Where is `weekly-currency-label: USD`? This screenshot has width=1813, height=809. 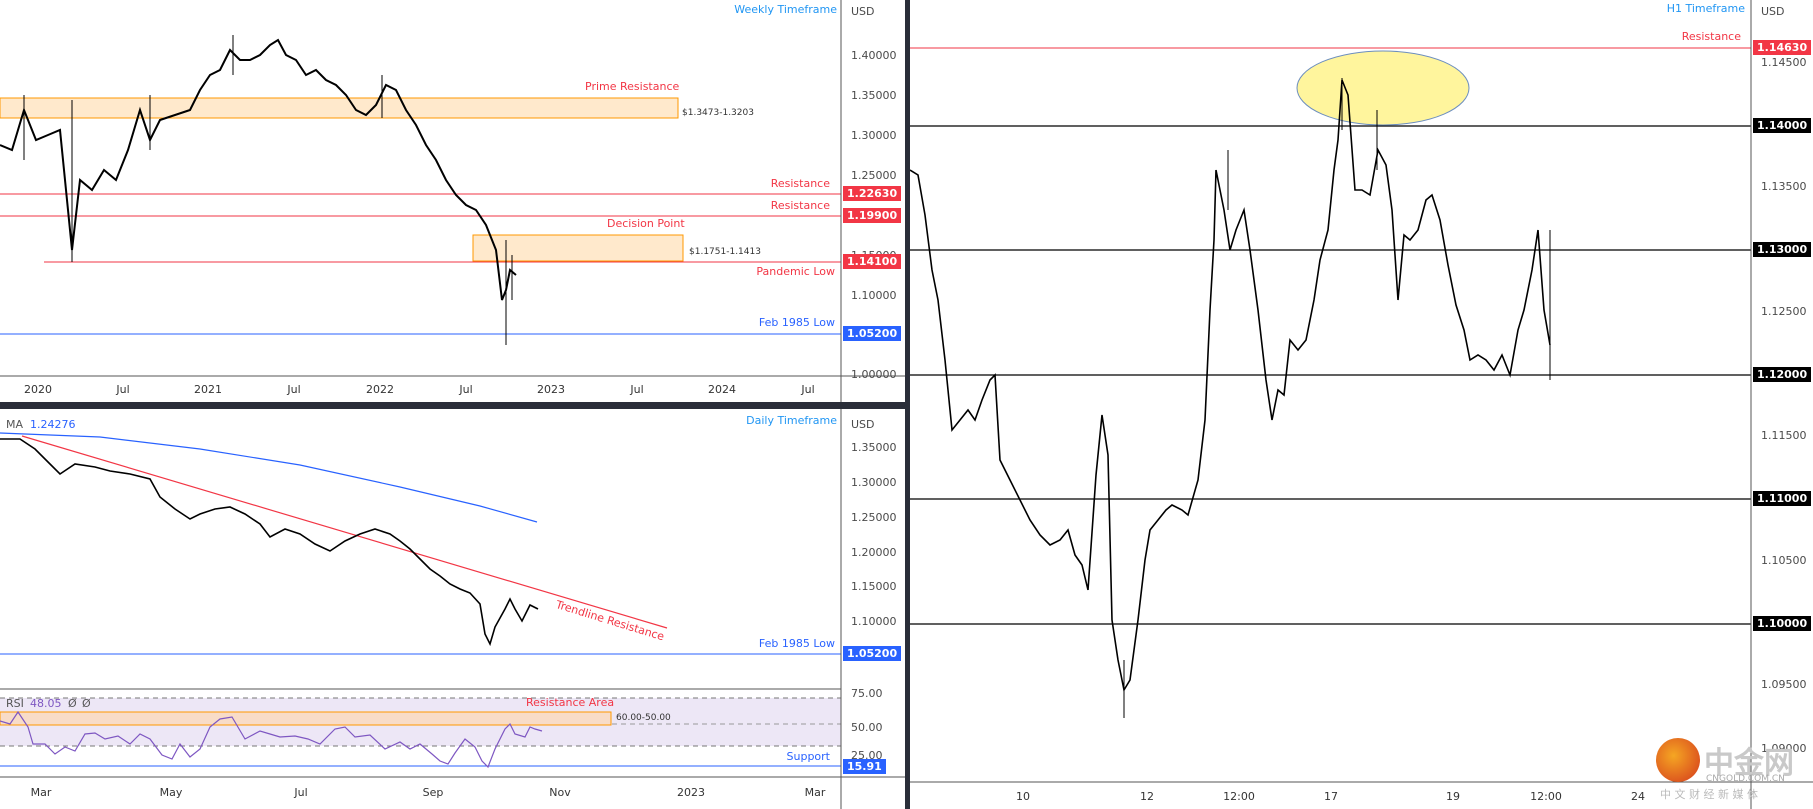
weekly-currency-label: USD is located at coordinates (863, 11).